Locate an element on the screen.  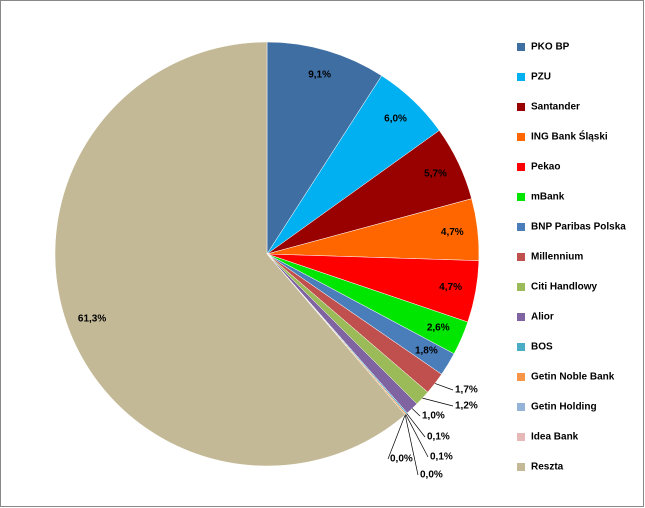
legend-label: Santander is located at coordinates (555, 107).